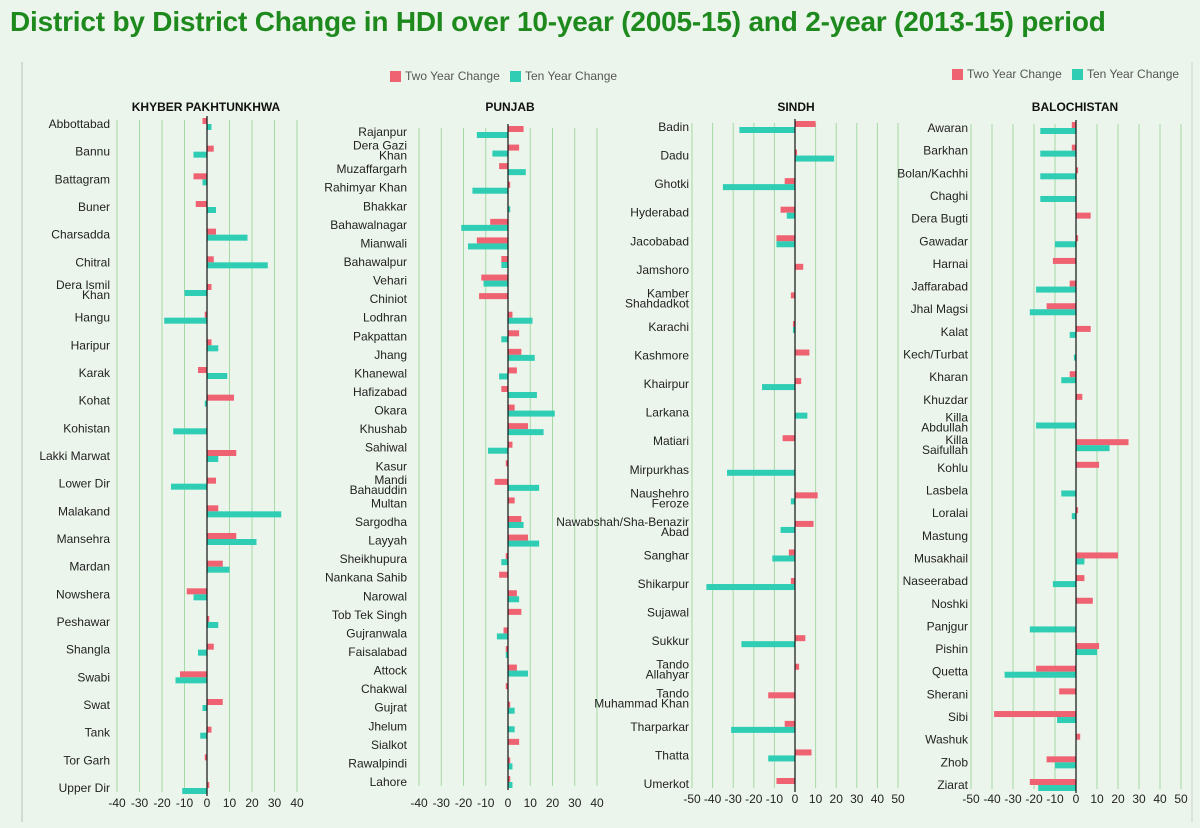  I want to click on balochistan-category-label: Bolan/Kachhi, so click(932, 173).